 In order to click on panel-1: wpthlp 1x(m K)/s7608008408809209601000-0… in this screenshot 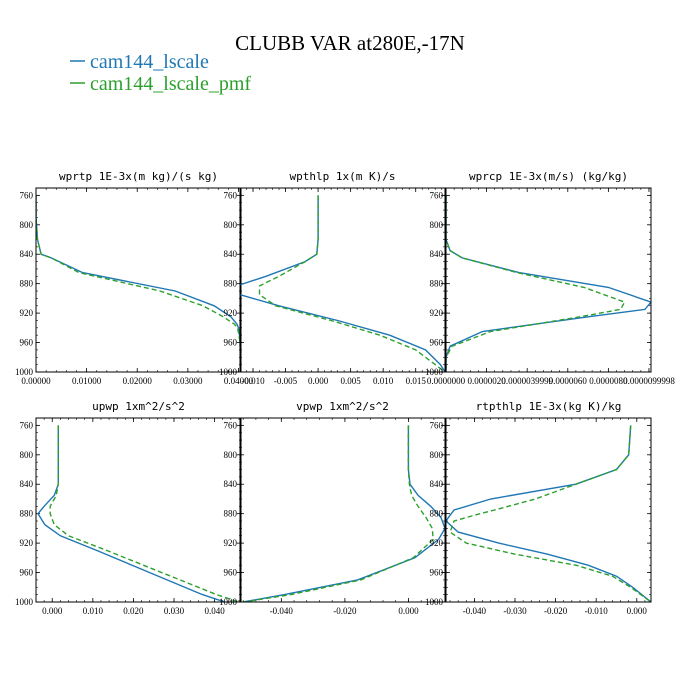, I will do `click(332, 278)`.